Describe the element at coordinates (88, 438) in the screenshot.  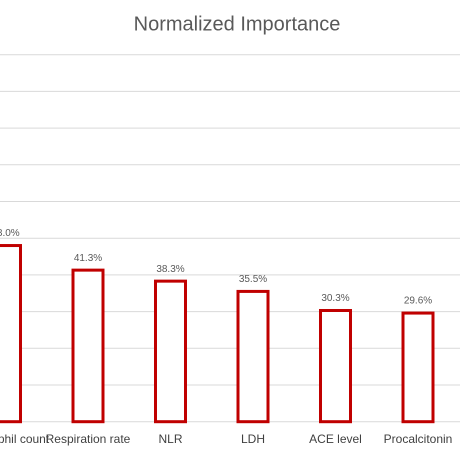
I see `x-tick-label: Respiration rate` at that location.